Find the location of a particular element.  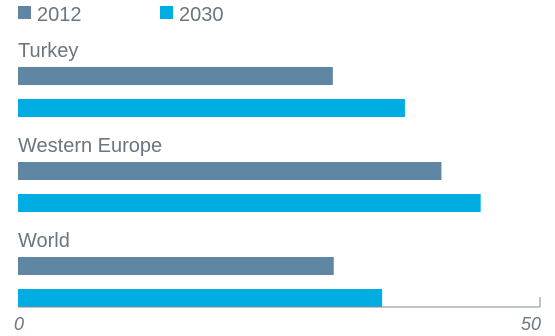

legend-swatch-2012 is located at coordinates (24, 12).